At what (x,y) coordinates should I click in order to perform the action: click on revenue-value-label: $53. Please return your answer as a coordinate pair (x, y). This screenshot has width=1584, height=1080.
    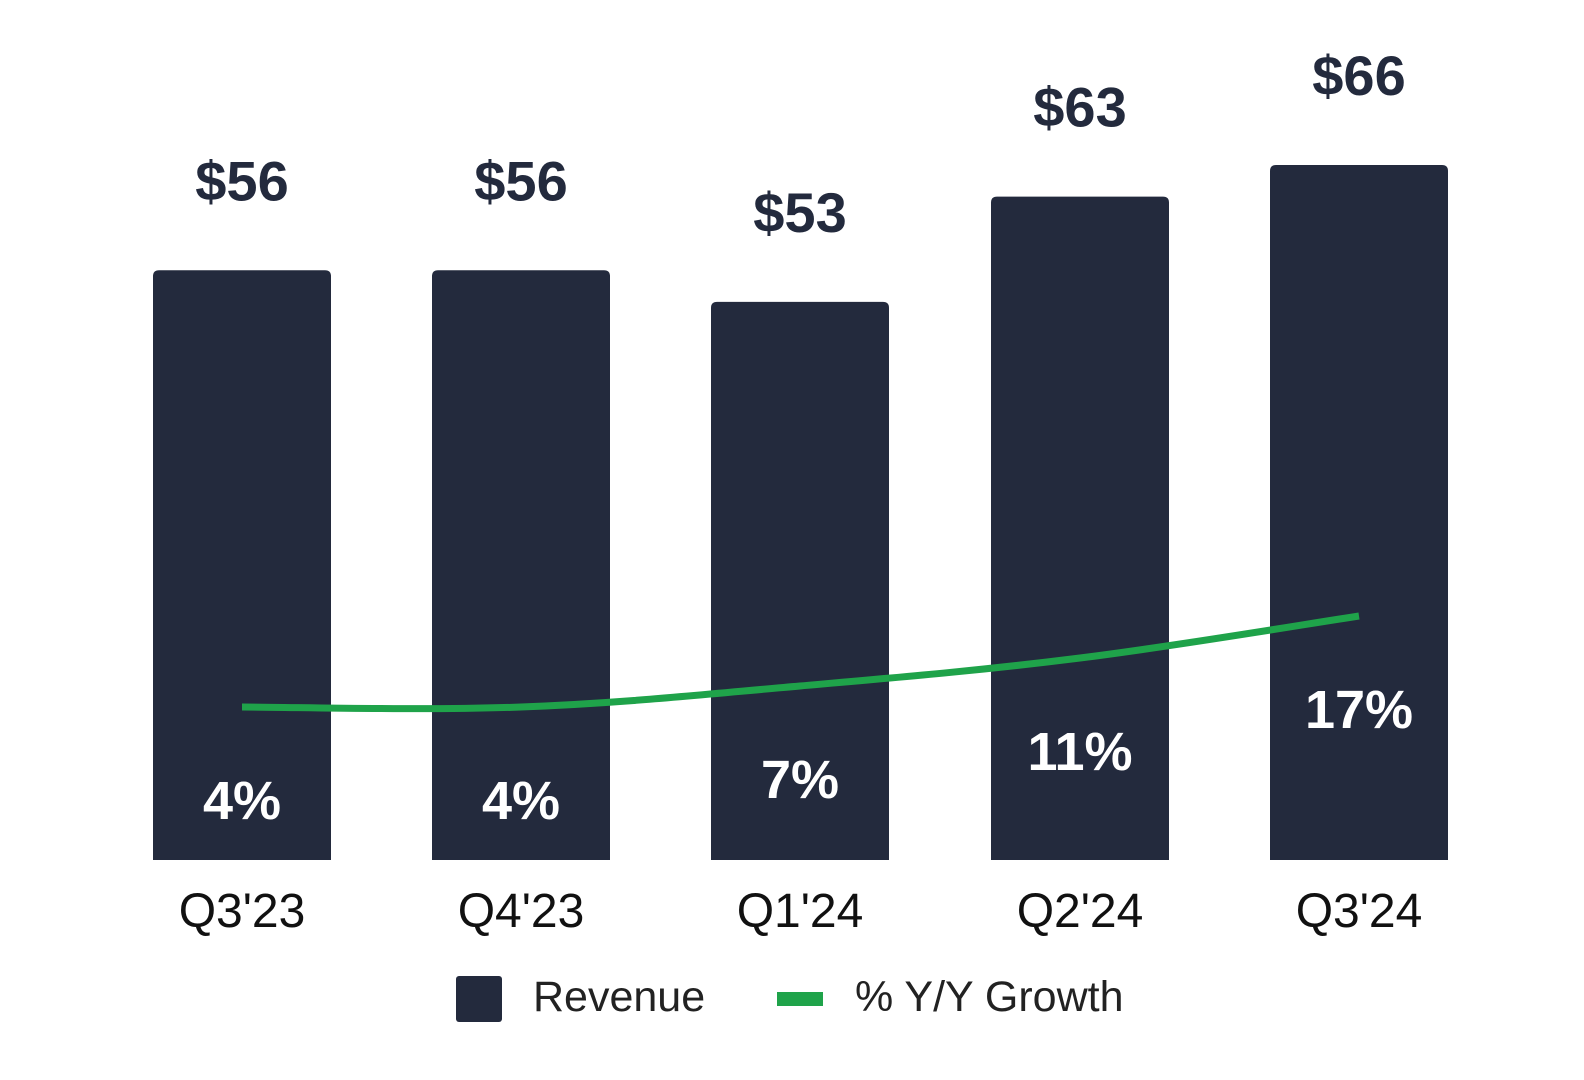
    Looking at the image, I should click on (799, 212).